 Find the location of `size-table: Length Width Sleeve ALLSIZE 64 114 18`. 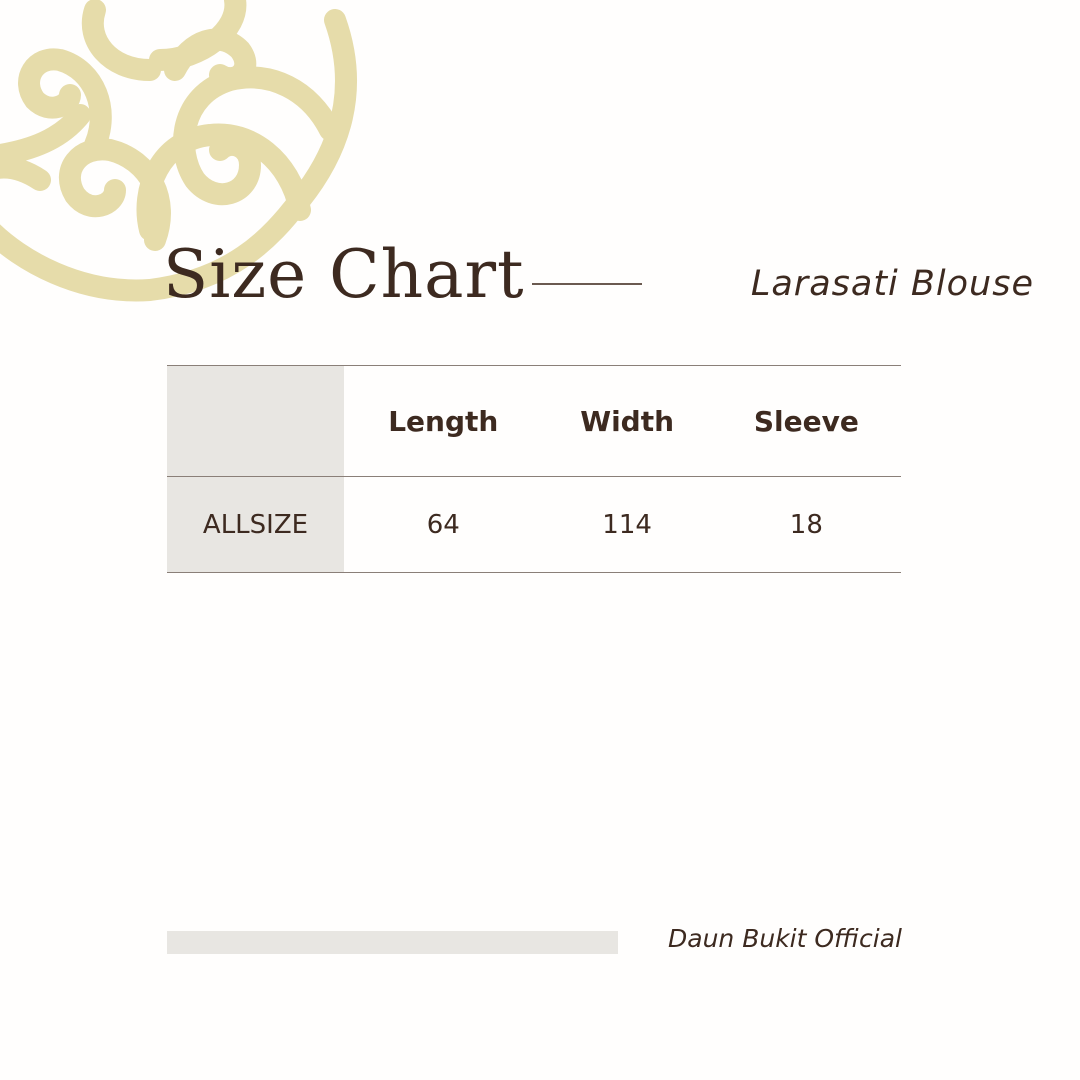

size-table: Length Width Sleeve ALLSIZE 64 114 18 is located at coordinates (534, 469).